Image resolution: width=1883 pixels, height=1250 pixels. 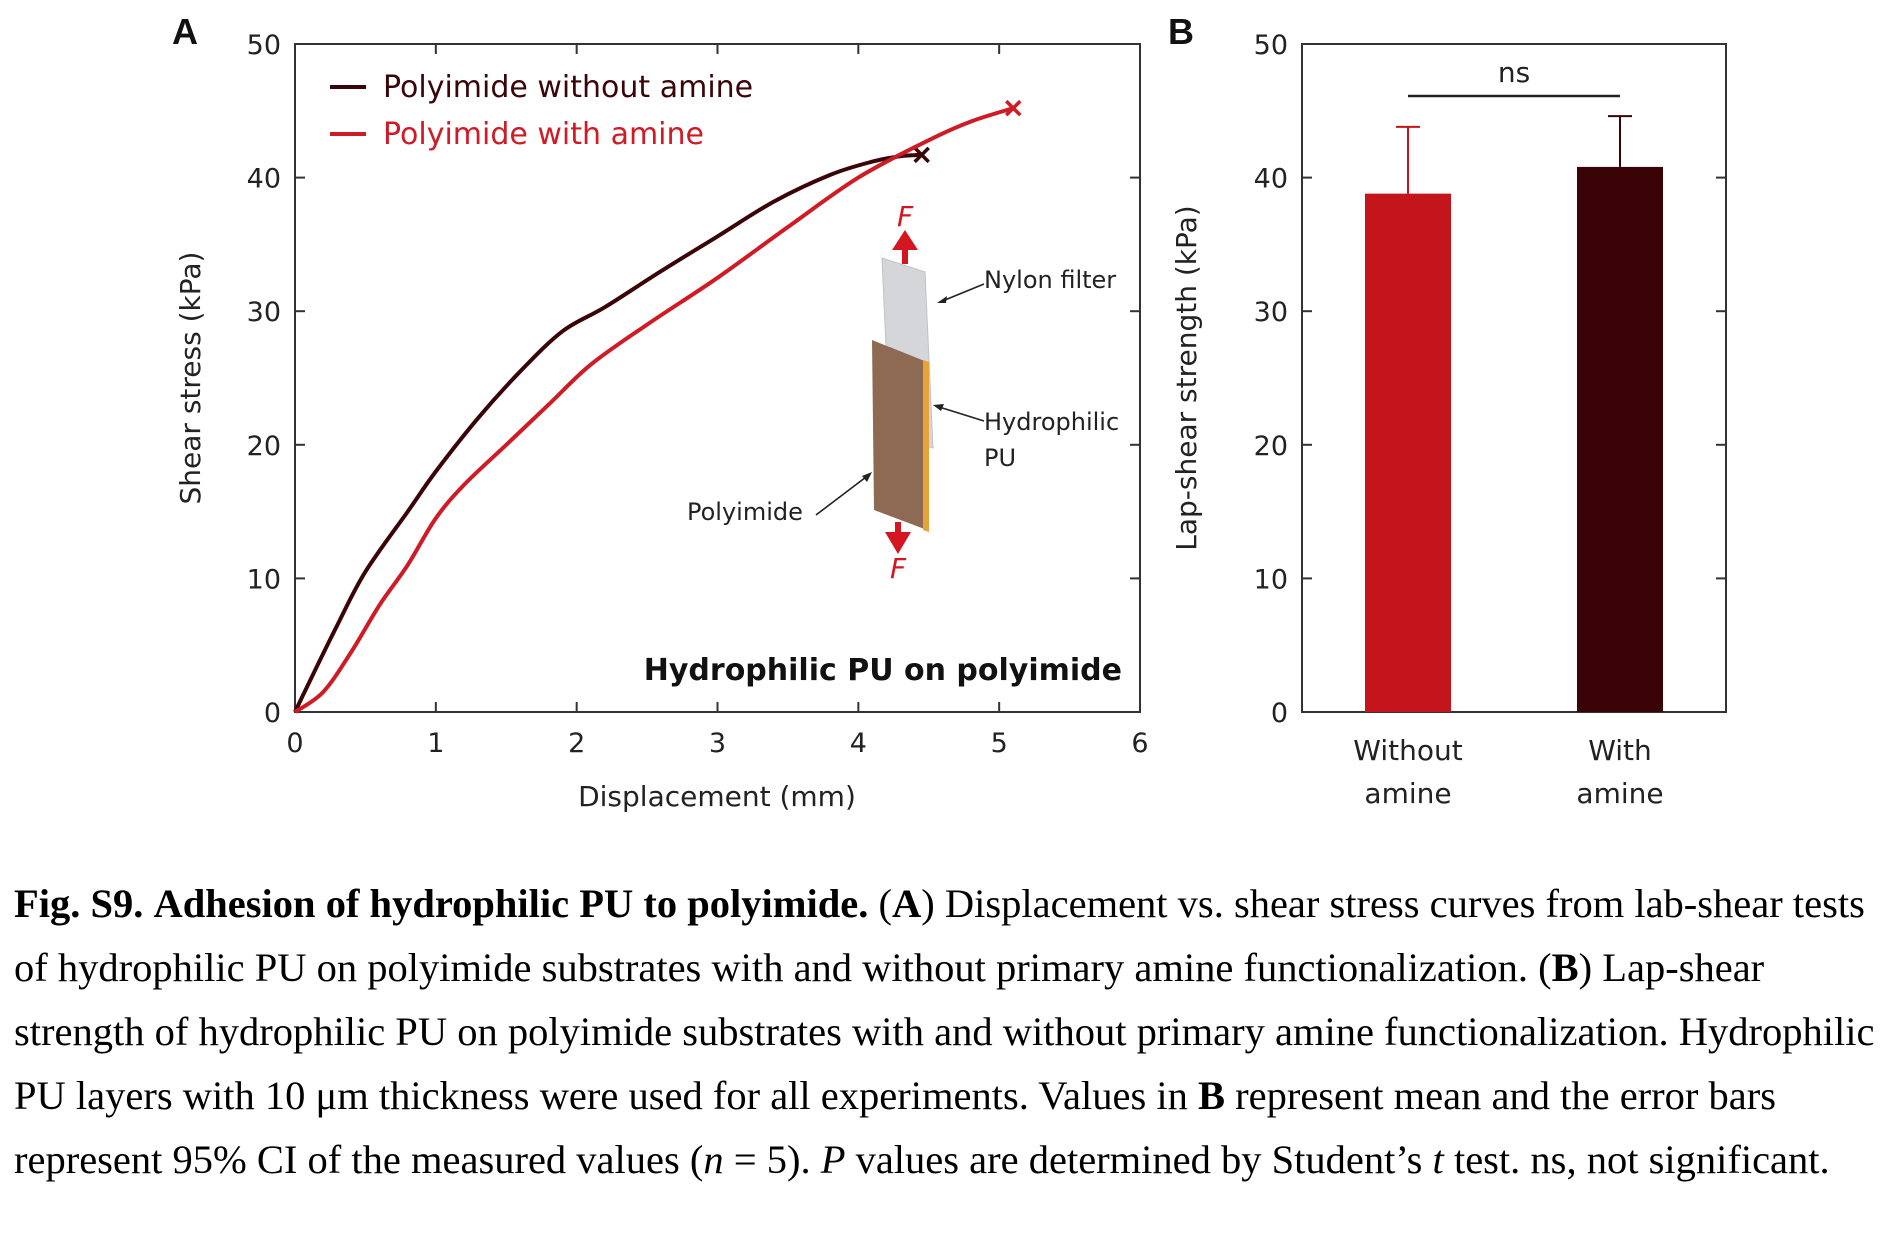 What do you see at coordinates (1139, 743) in the screenshot?
I see `panel-a-xtick-label: 6` at bounding box center [1139, 743].